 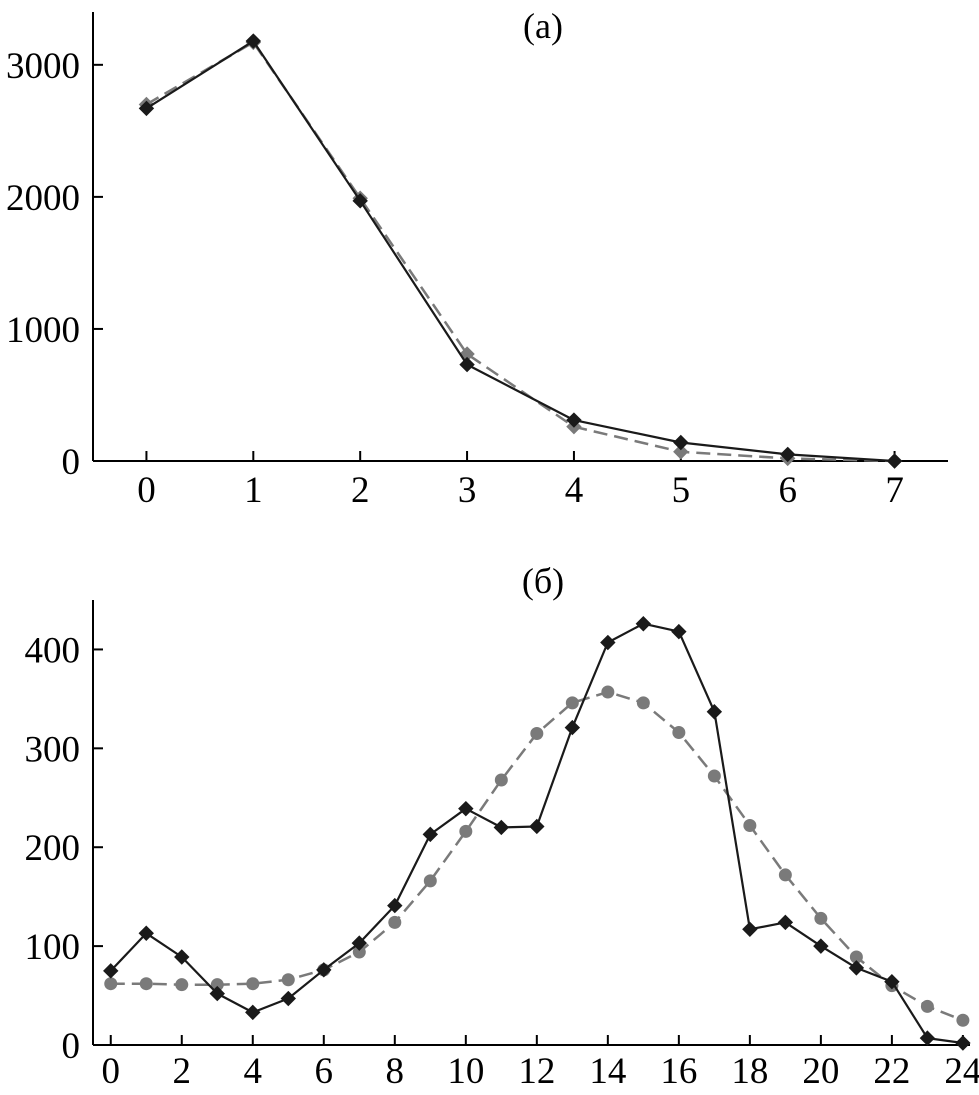 What do you see at coordinates (820, 1071) in the screenshot?
I see `x-tick-label-b: 20` at bounding box center [820, 1071].